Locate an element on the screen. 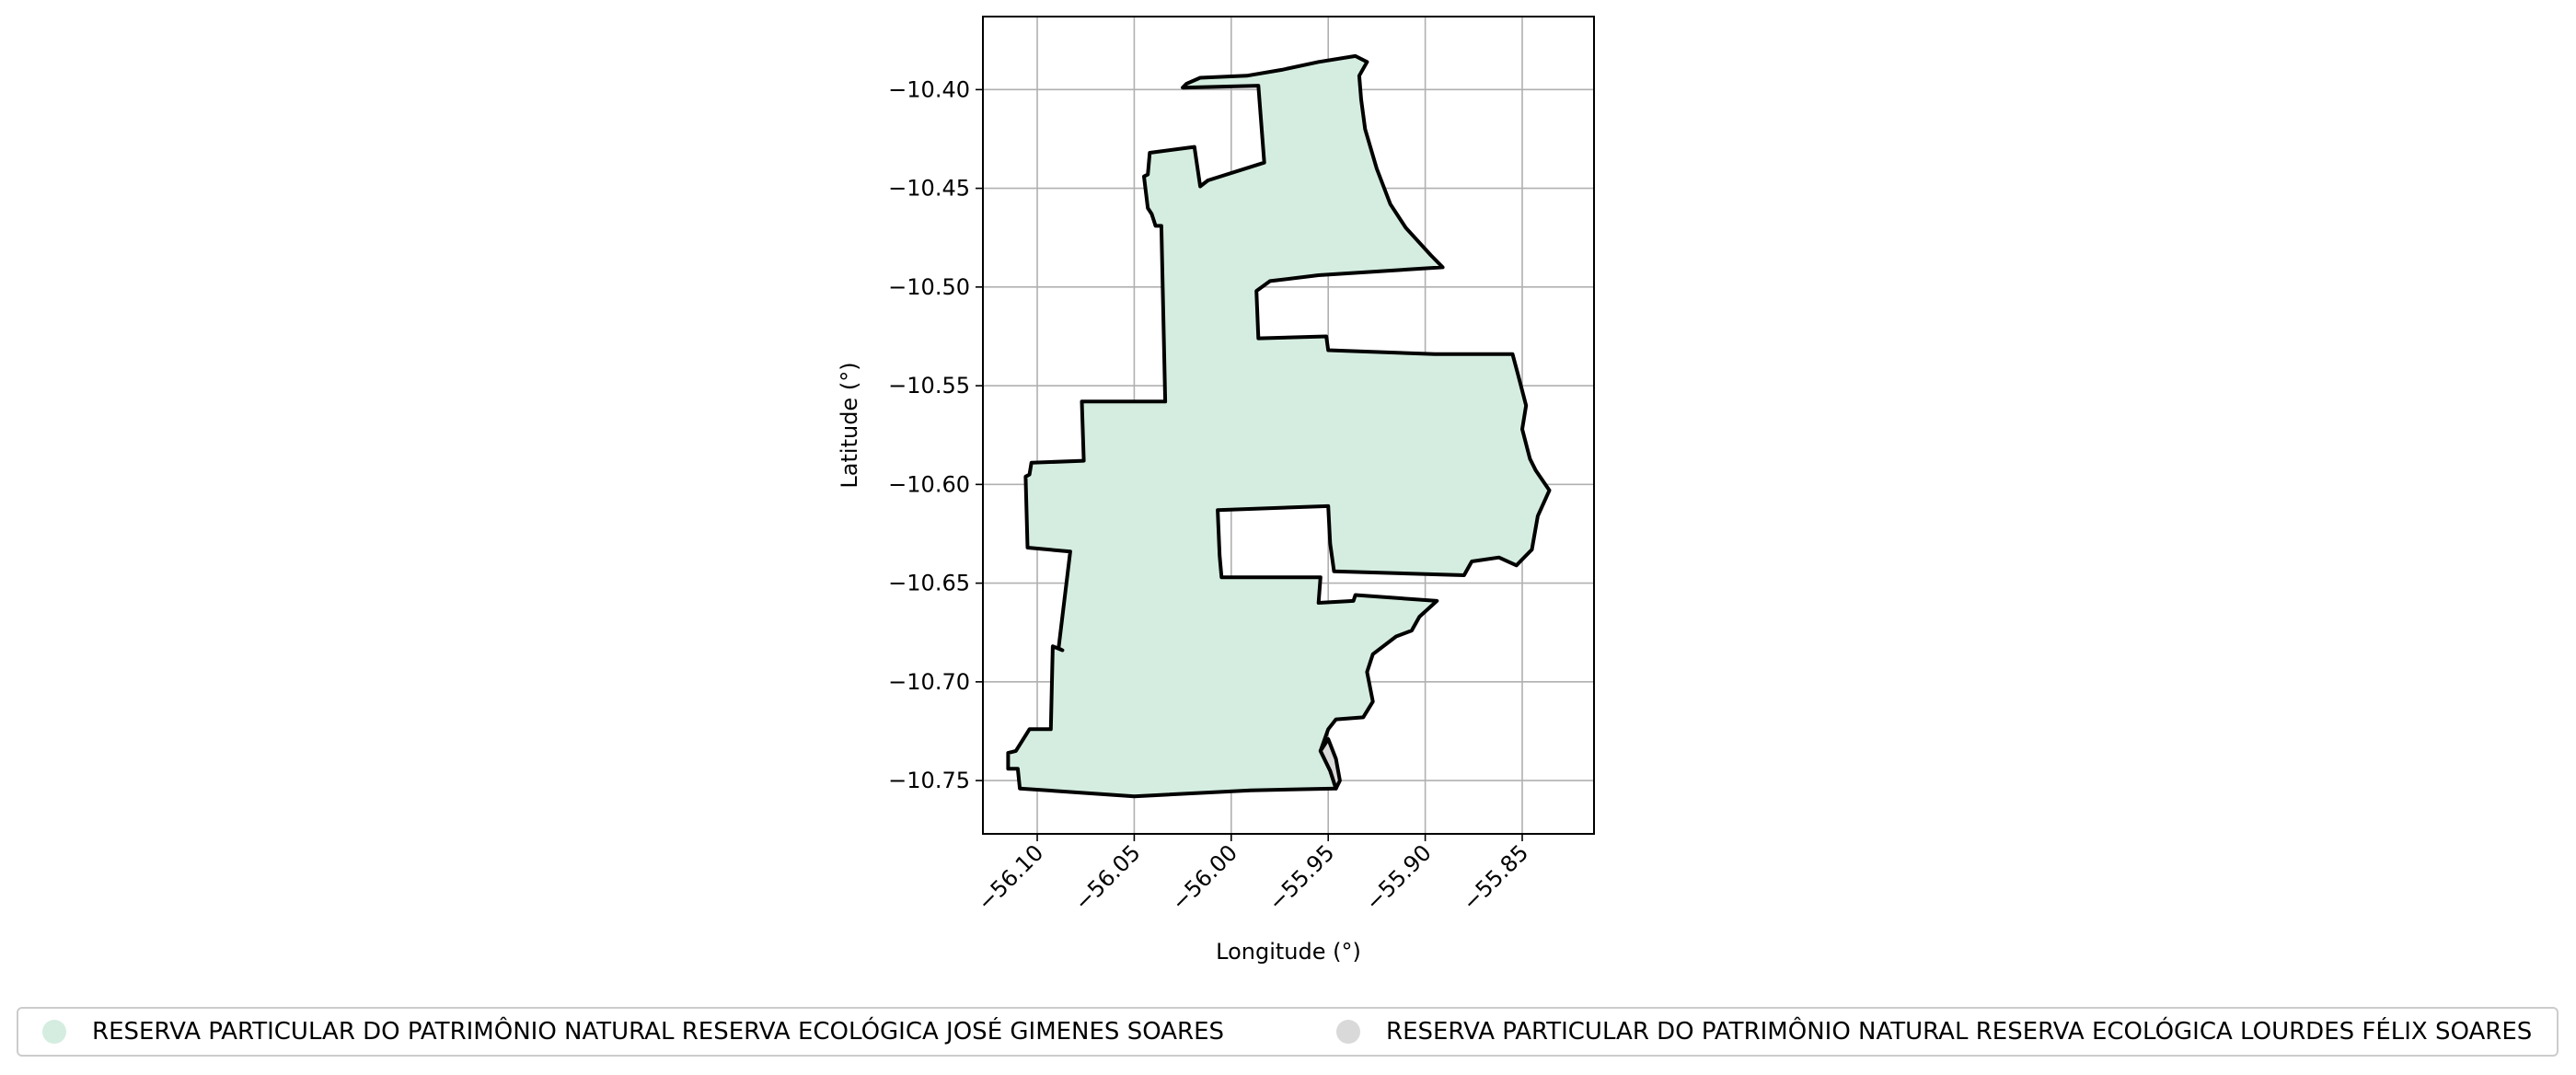  x-tick-label: −55.85 is located at coordinates (1496, 877).